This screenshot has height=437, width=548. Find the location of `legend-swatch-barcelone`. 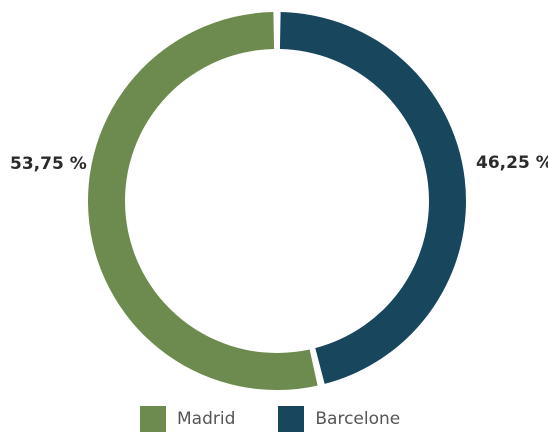

legend-swatch-barcelone is located at coordinates (291, 419).